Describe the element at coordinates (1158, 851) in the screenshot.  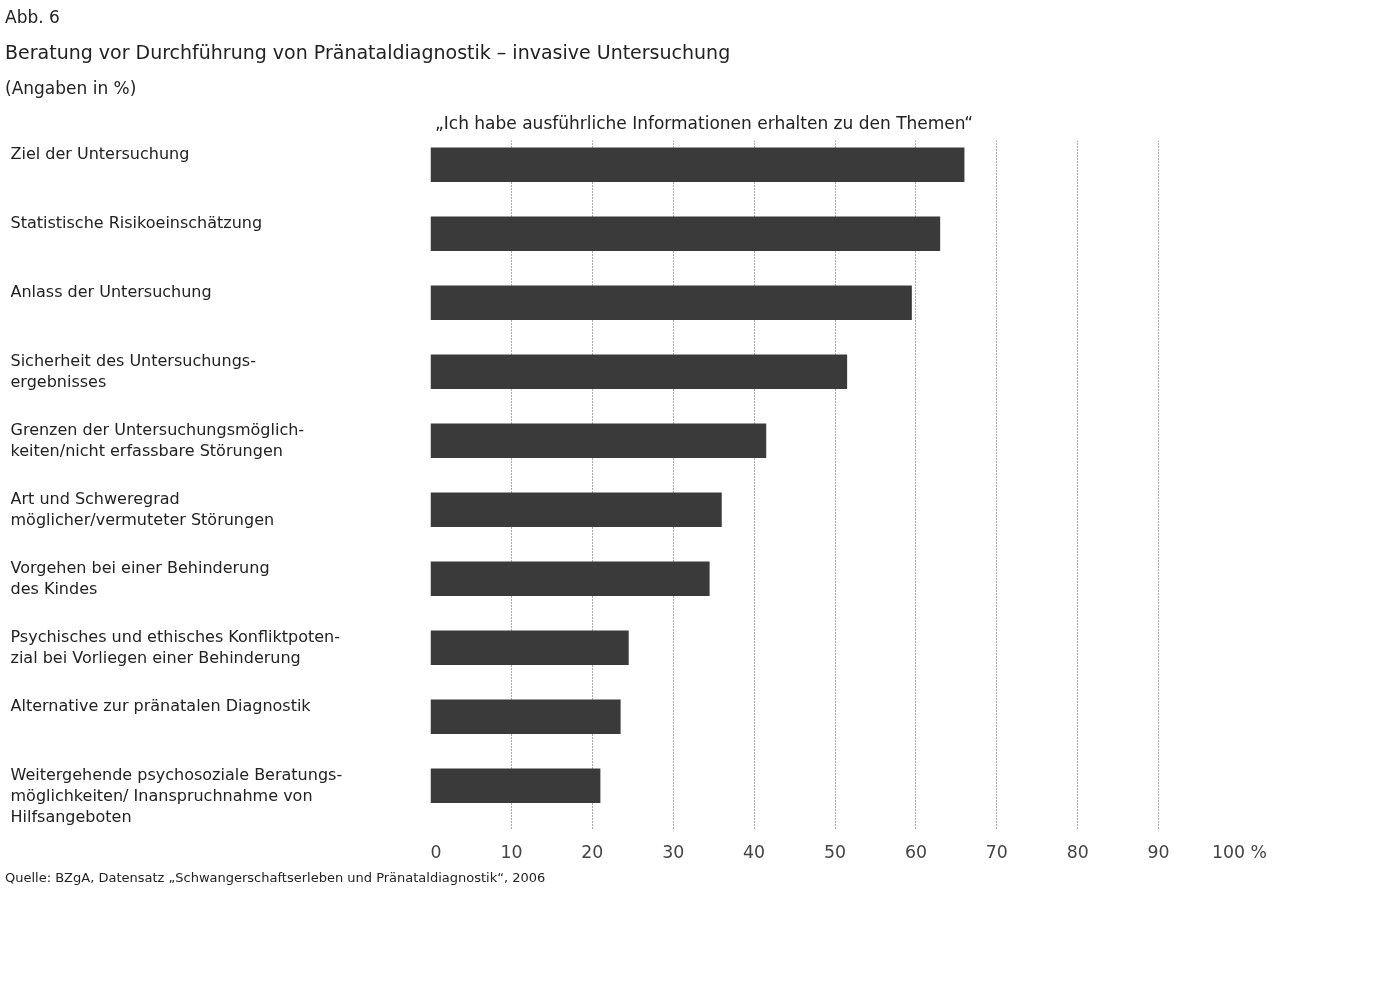
I see `x-tick-label: 90` at that location.